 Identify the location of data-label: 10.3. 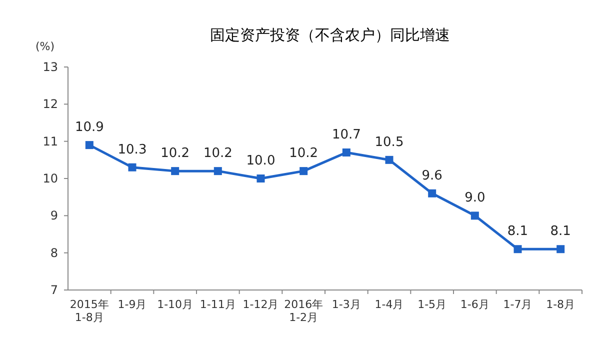
(132, 150).